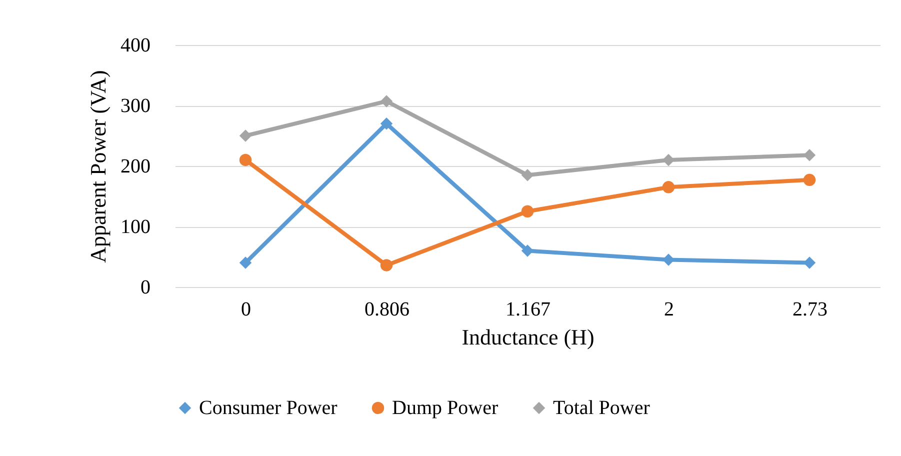  Describe the element at coordinates (135, 167) in the screenshot. I see `y-tick-label: 200` at that location.